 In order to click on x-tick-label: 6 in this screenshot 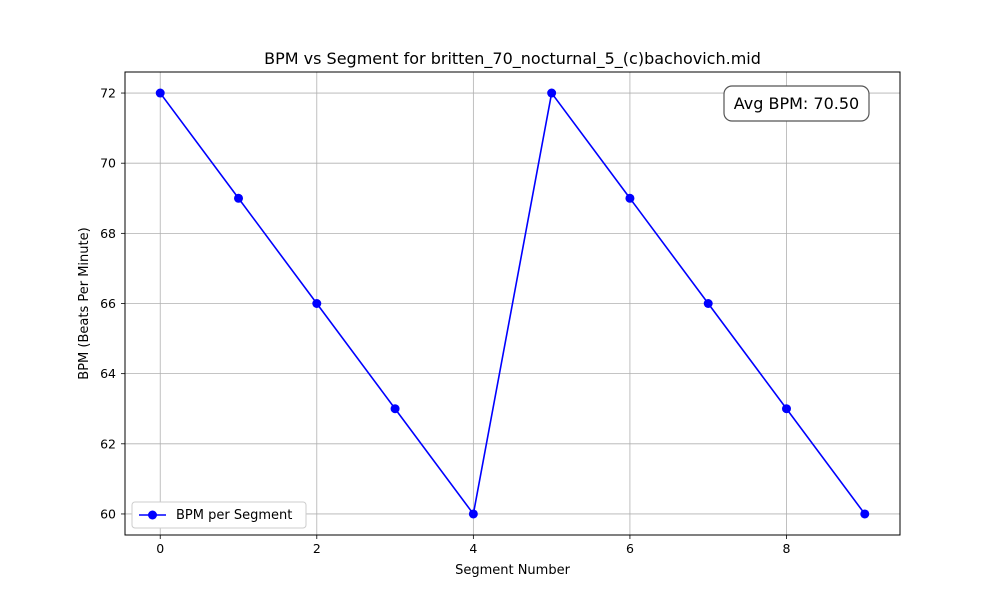, I will do `click(630, 548)`.